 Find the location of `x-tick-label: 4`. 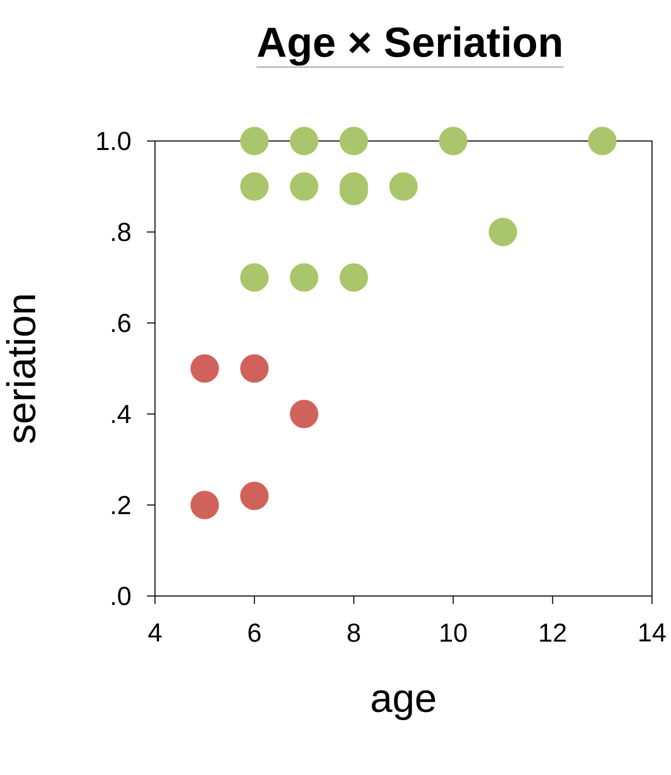

x-tick-label: 4 is located at coordinates (155, 633).